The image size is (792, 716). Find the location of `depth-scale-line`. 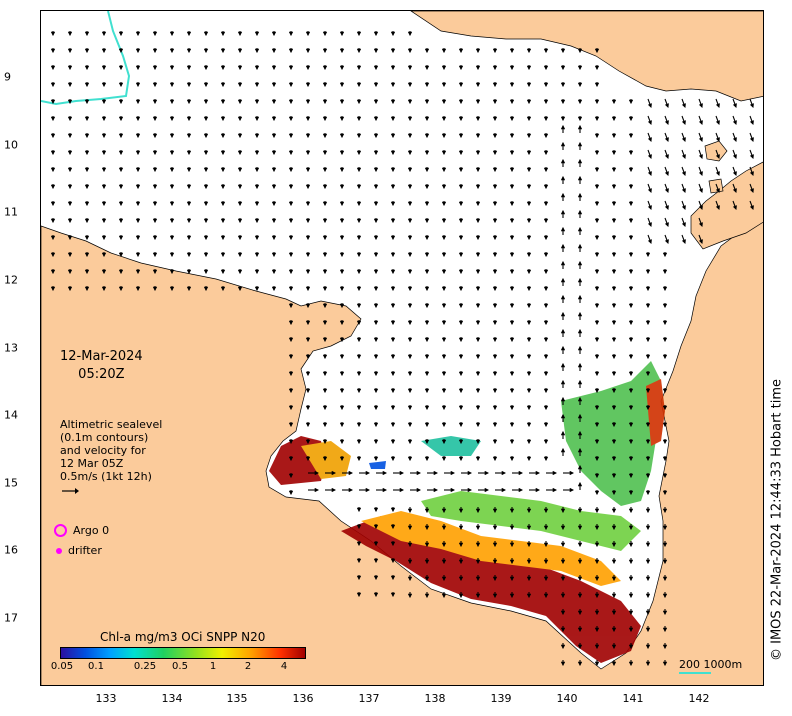

depth-scale-line is located at coordinates (695, 673).